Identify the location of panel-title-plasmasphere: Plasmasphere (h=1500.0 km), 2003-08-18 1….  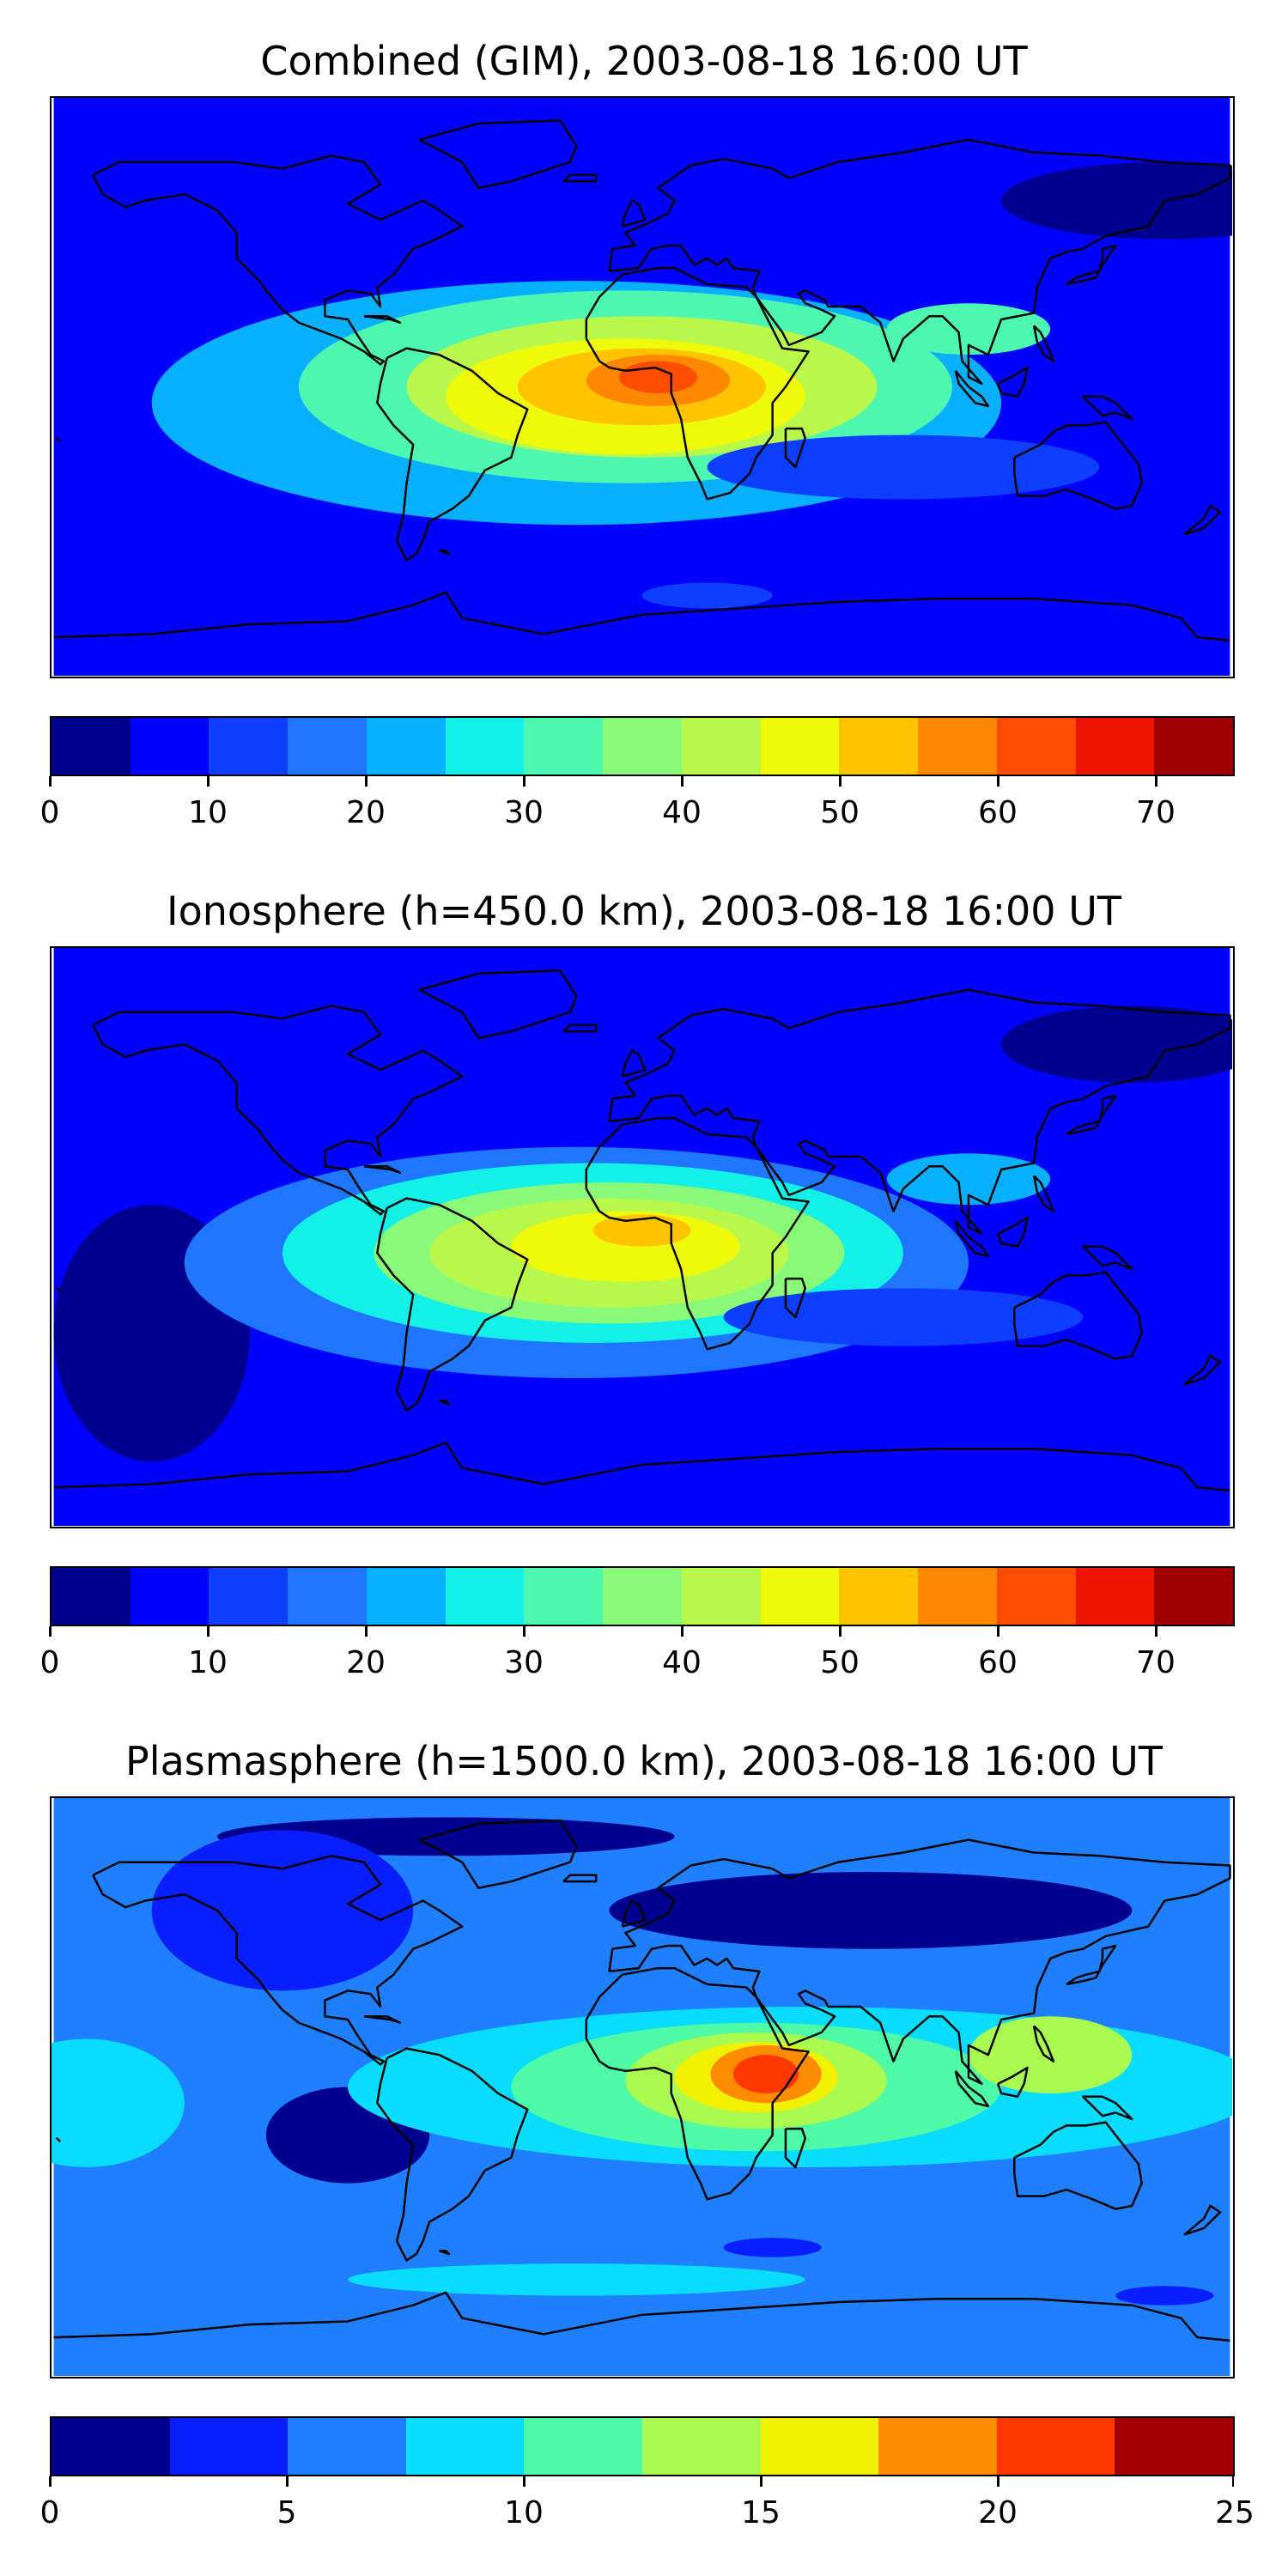
(644, 1761).